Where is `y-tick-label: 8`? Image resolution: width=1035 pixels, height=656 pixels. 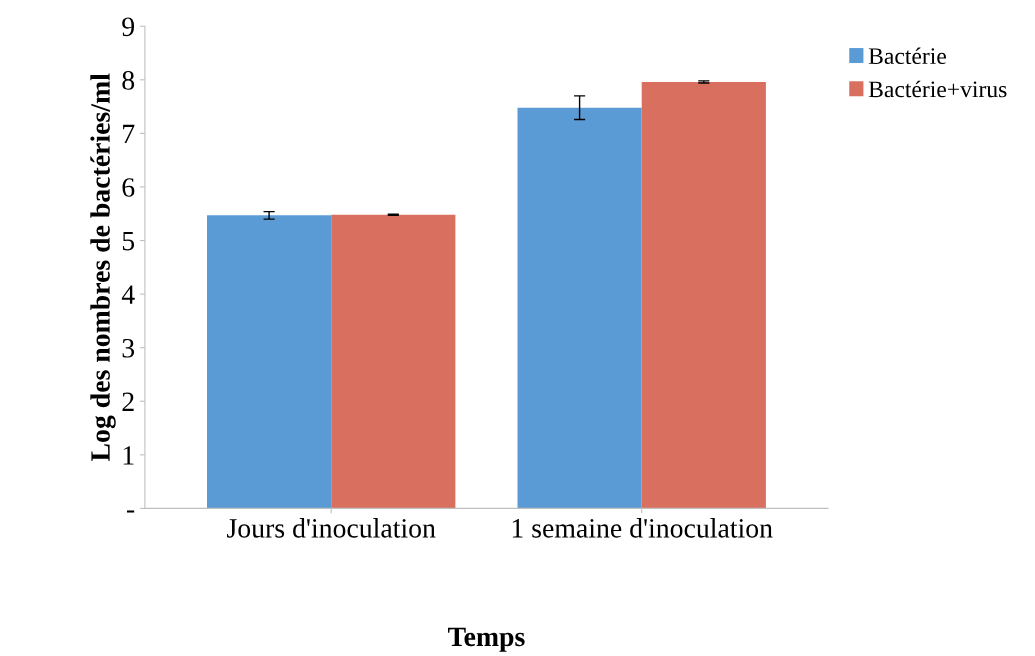
y-tick-label: 8 is located at coordinates (128, 80).